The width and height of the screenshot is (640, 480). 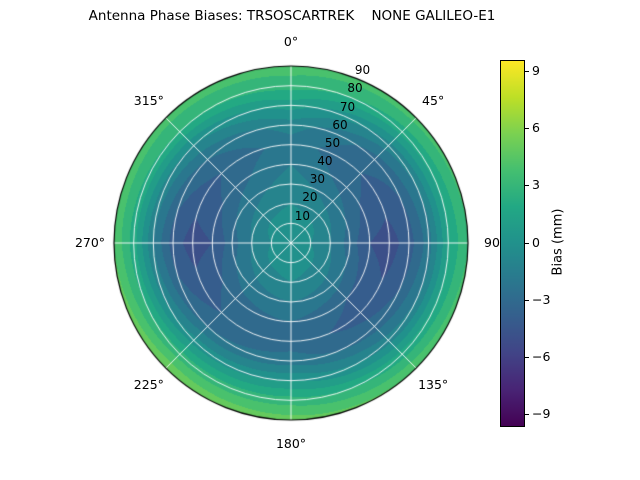 I want to click on colorbar-tick-label: 9, so click(x=536, y=71).